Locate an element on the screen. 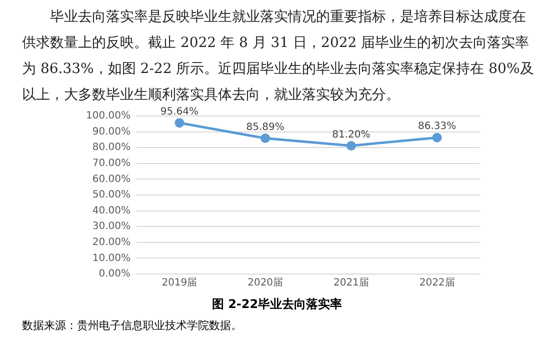 The height and width of the screenshot is (342, 554). y-tick-label: 30.00% is located at coordinates (111, 226).